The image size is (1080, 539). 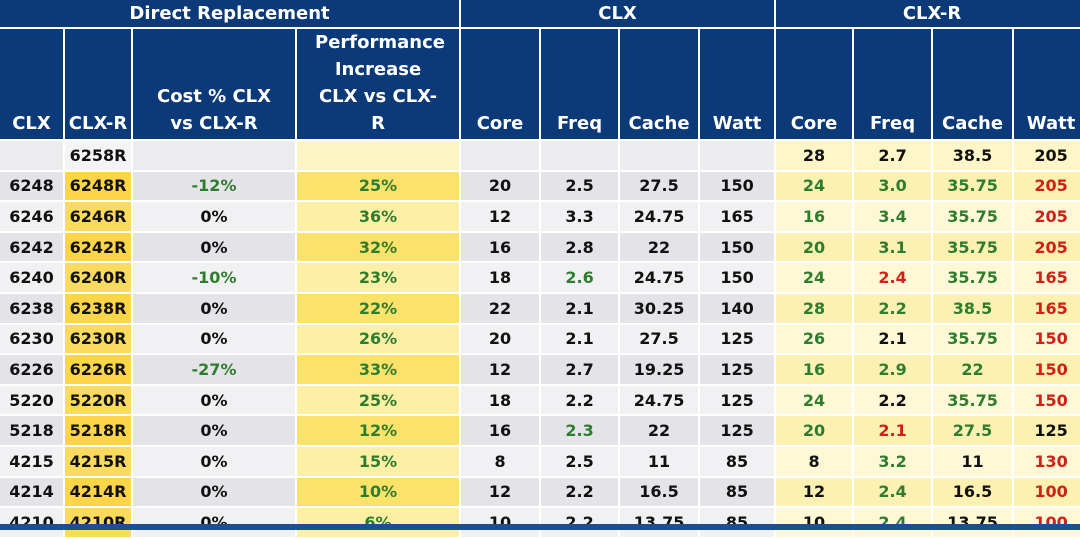 What do you see at coordinates (31, 278) in the screenshot?
I see `cell-clx: 6240` at bounding box center [31, 278].